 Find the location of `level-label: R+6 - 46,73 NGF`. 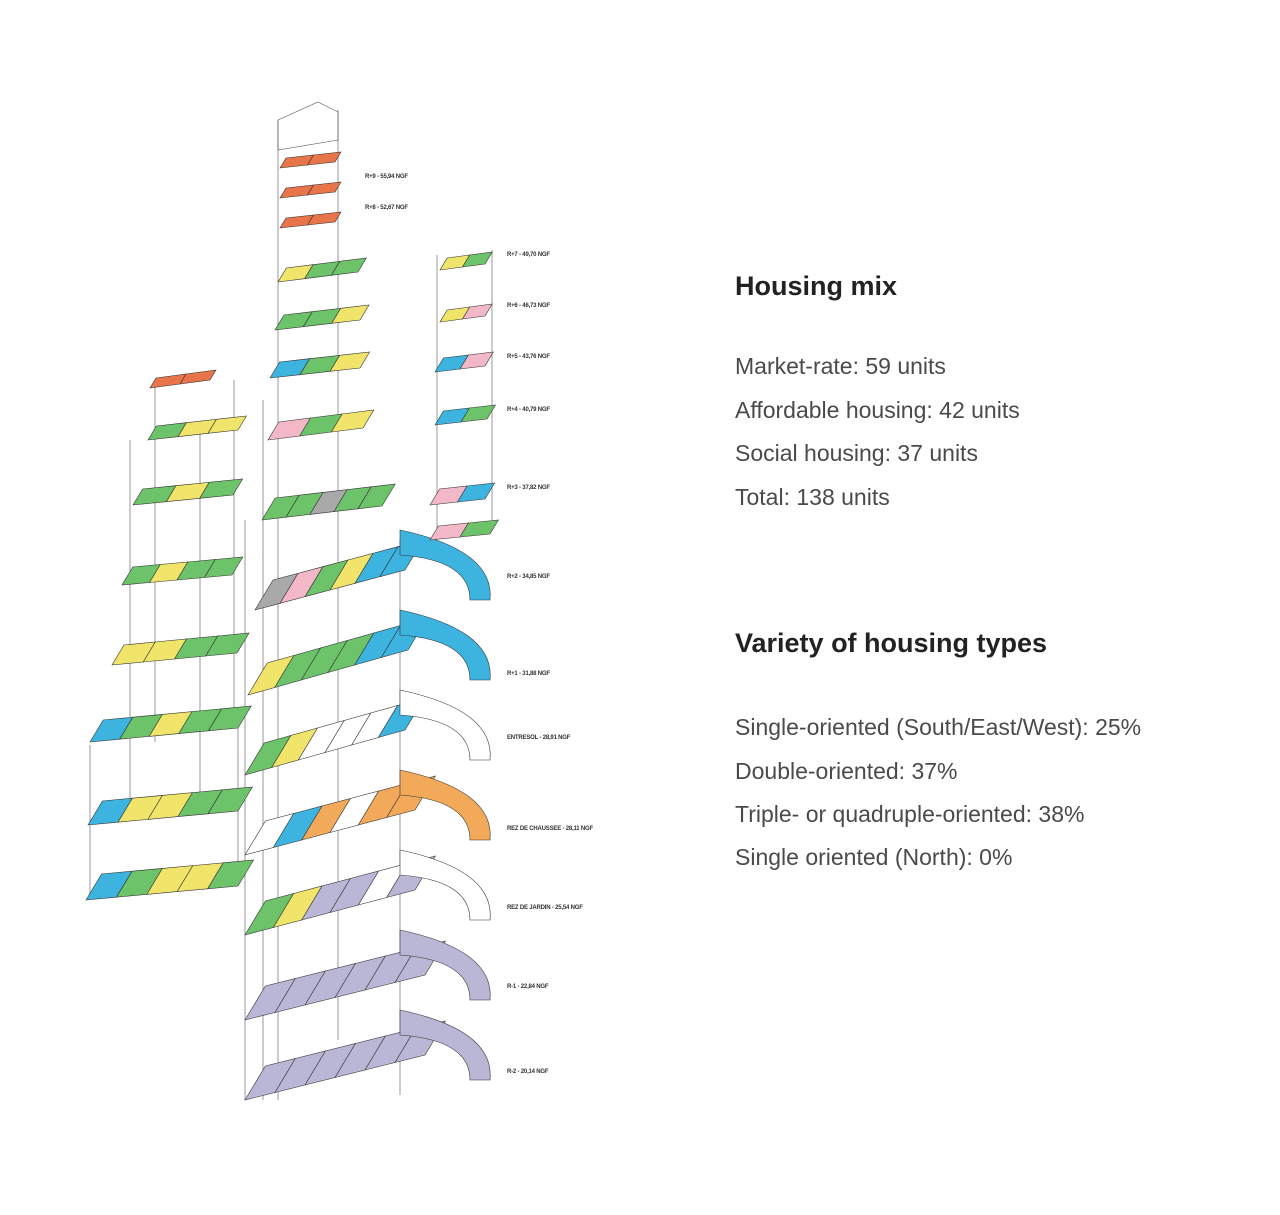

level-label: R+6 - 46,73 NGF is located at coordinates (528, 306).